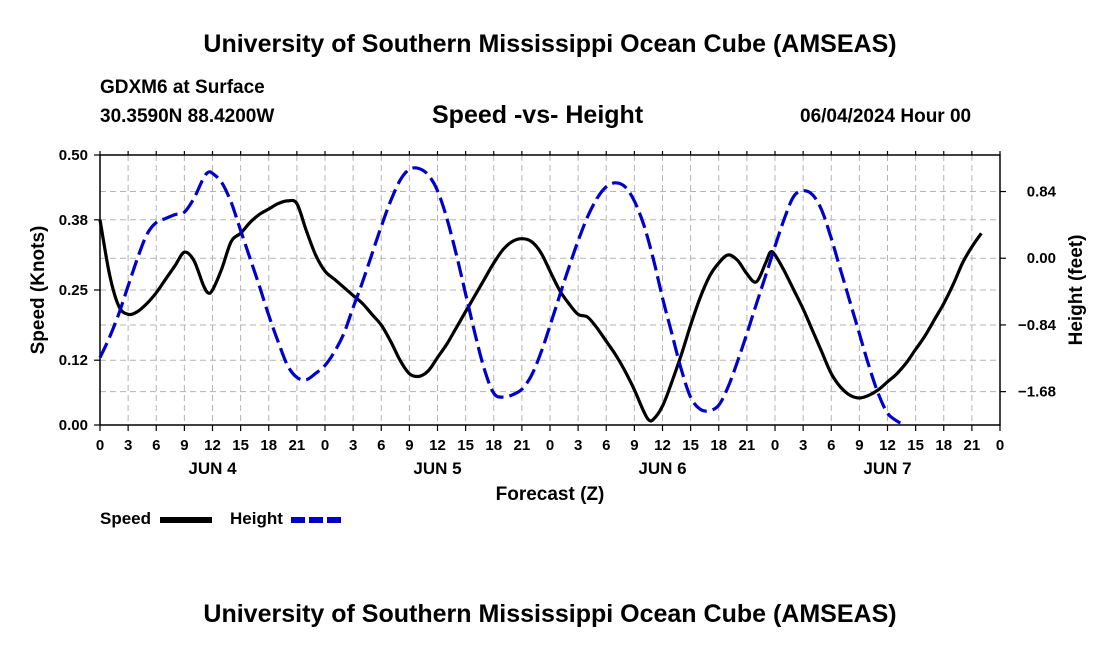  Describe the element at coordinates (73, 155) in the screenshot. I see `y-tick-label: 0.50` at that location.